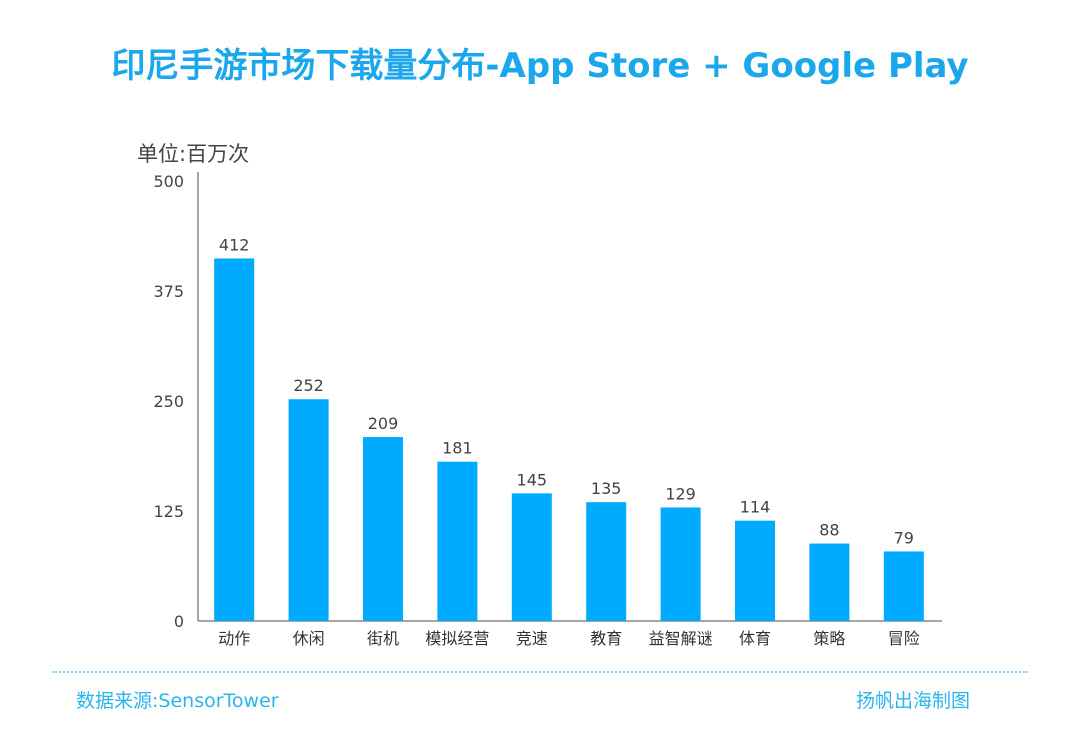 The height and width of the screenshot is (738, 1080). What do you see at coordinates (309, 638) in the screenshot?
I see `x-tick-label: 休闲` at bounding box center [309, 638].